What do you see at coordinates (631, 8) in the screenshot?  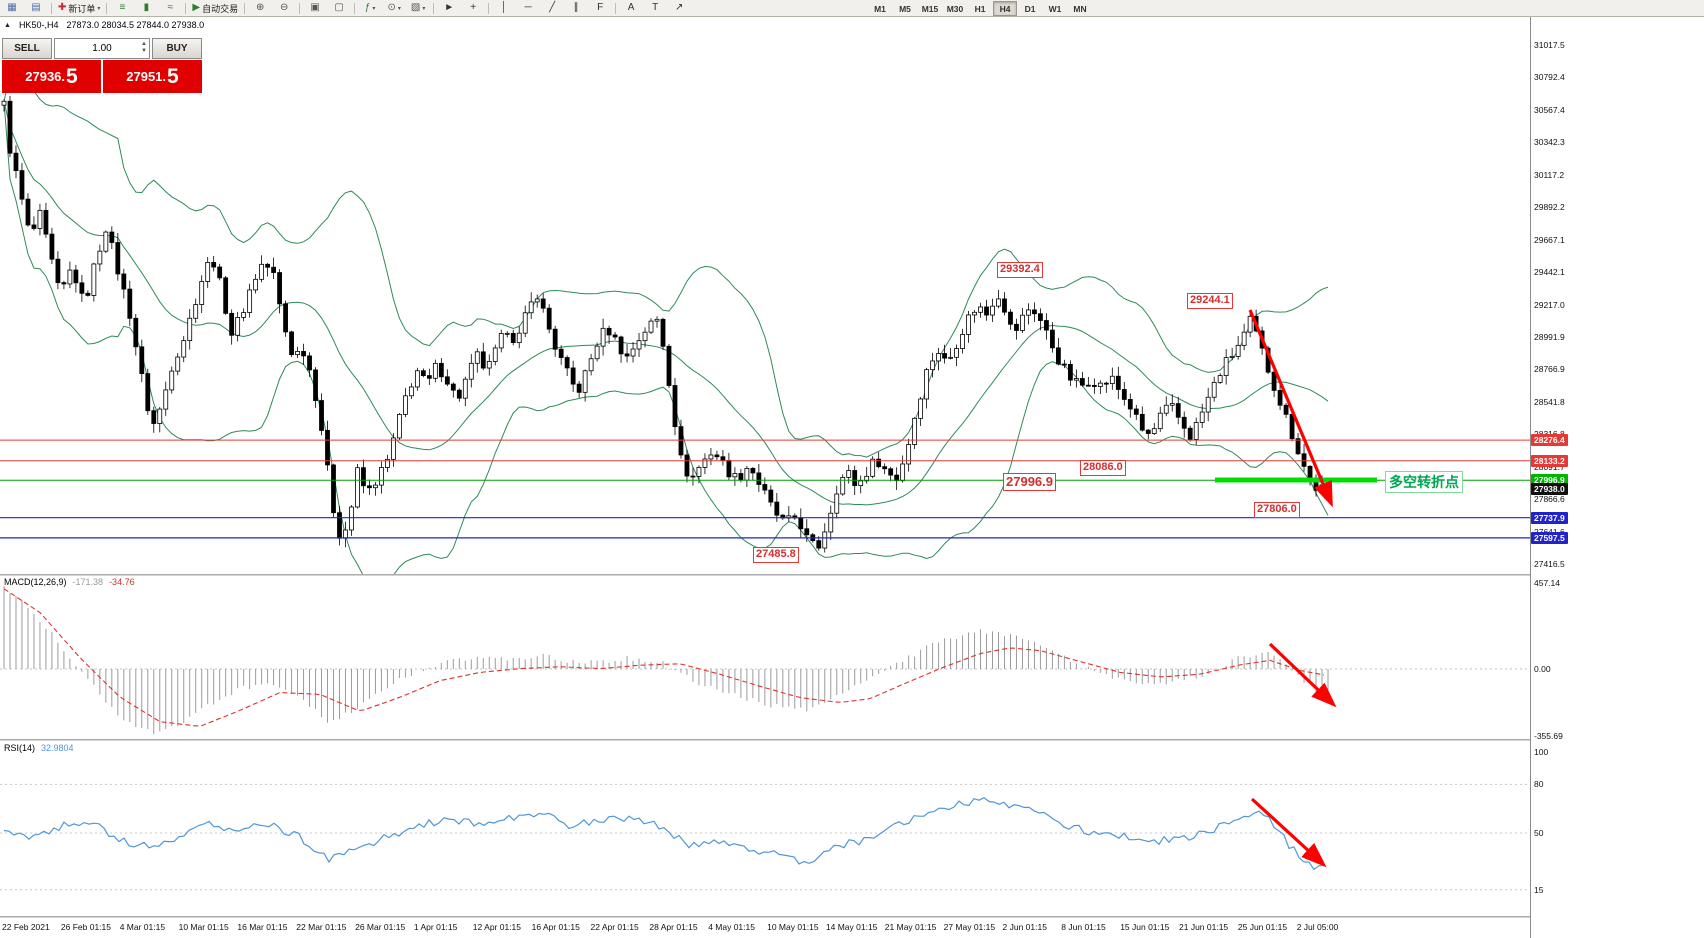 I see `text-icon: A` at bounding box center [631, 8].